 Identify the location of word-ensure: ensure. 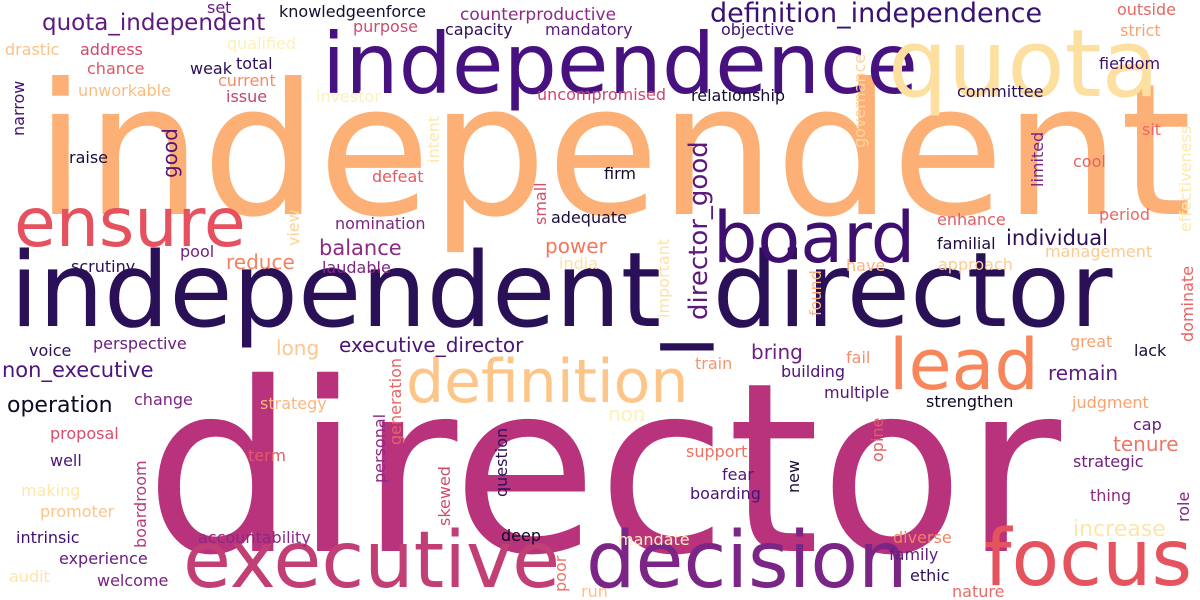
(130, 223).